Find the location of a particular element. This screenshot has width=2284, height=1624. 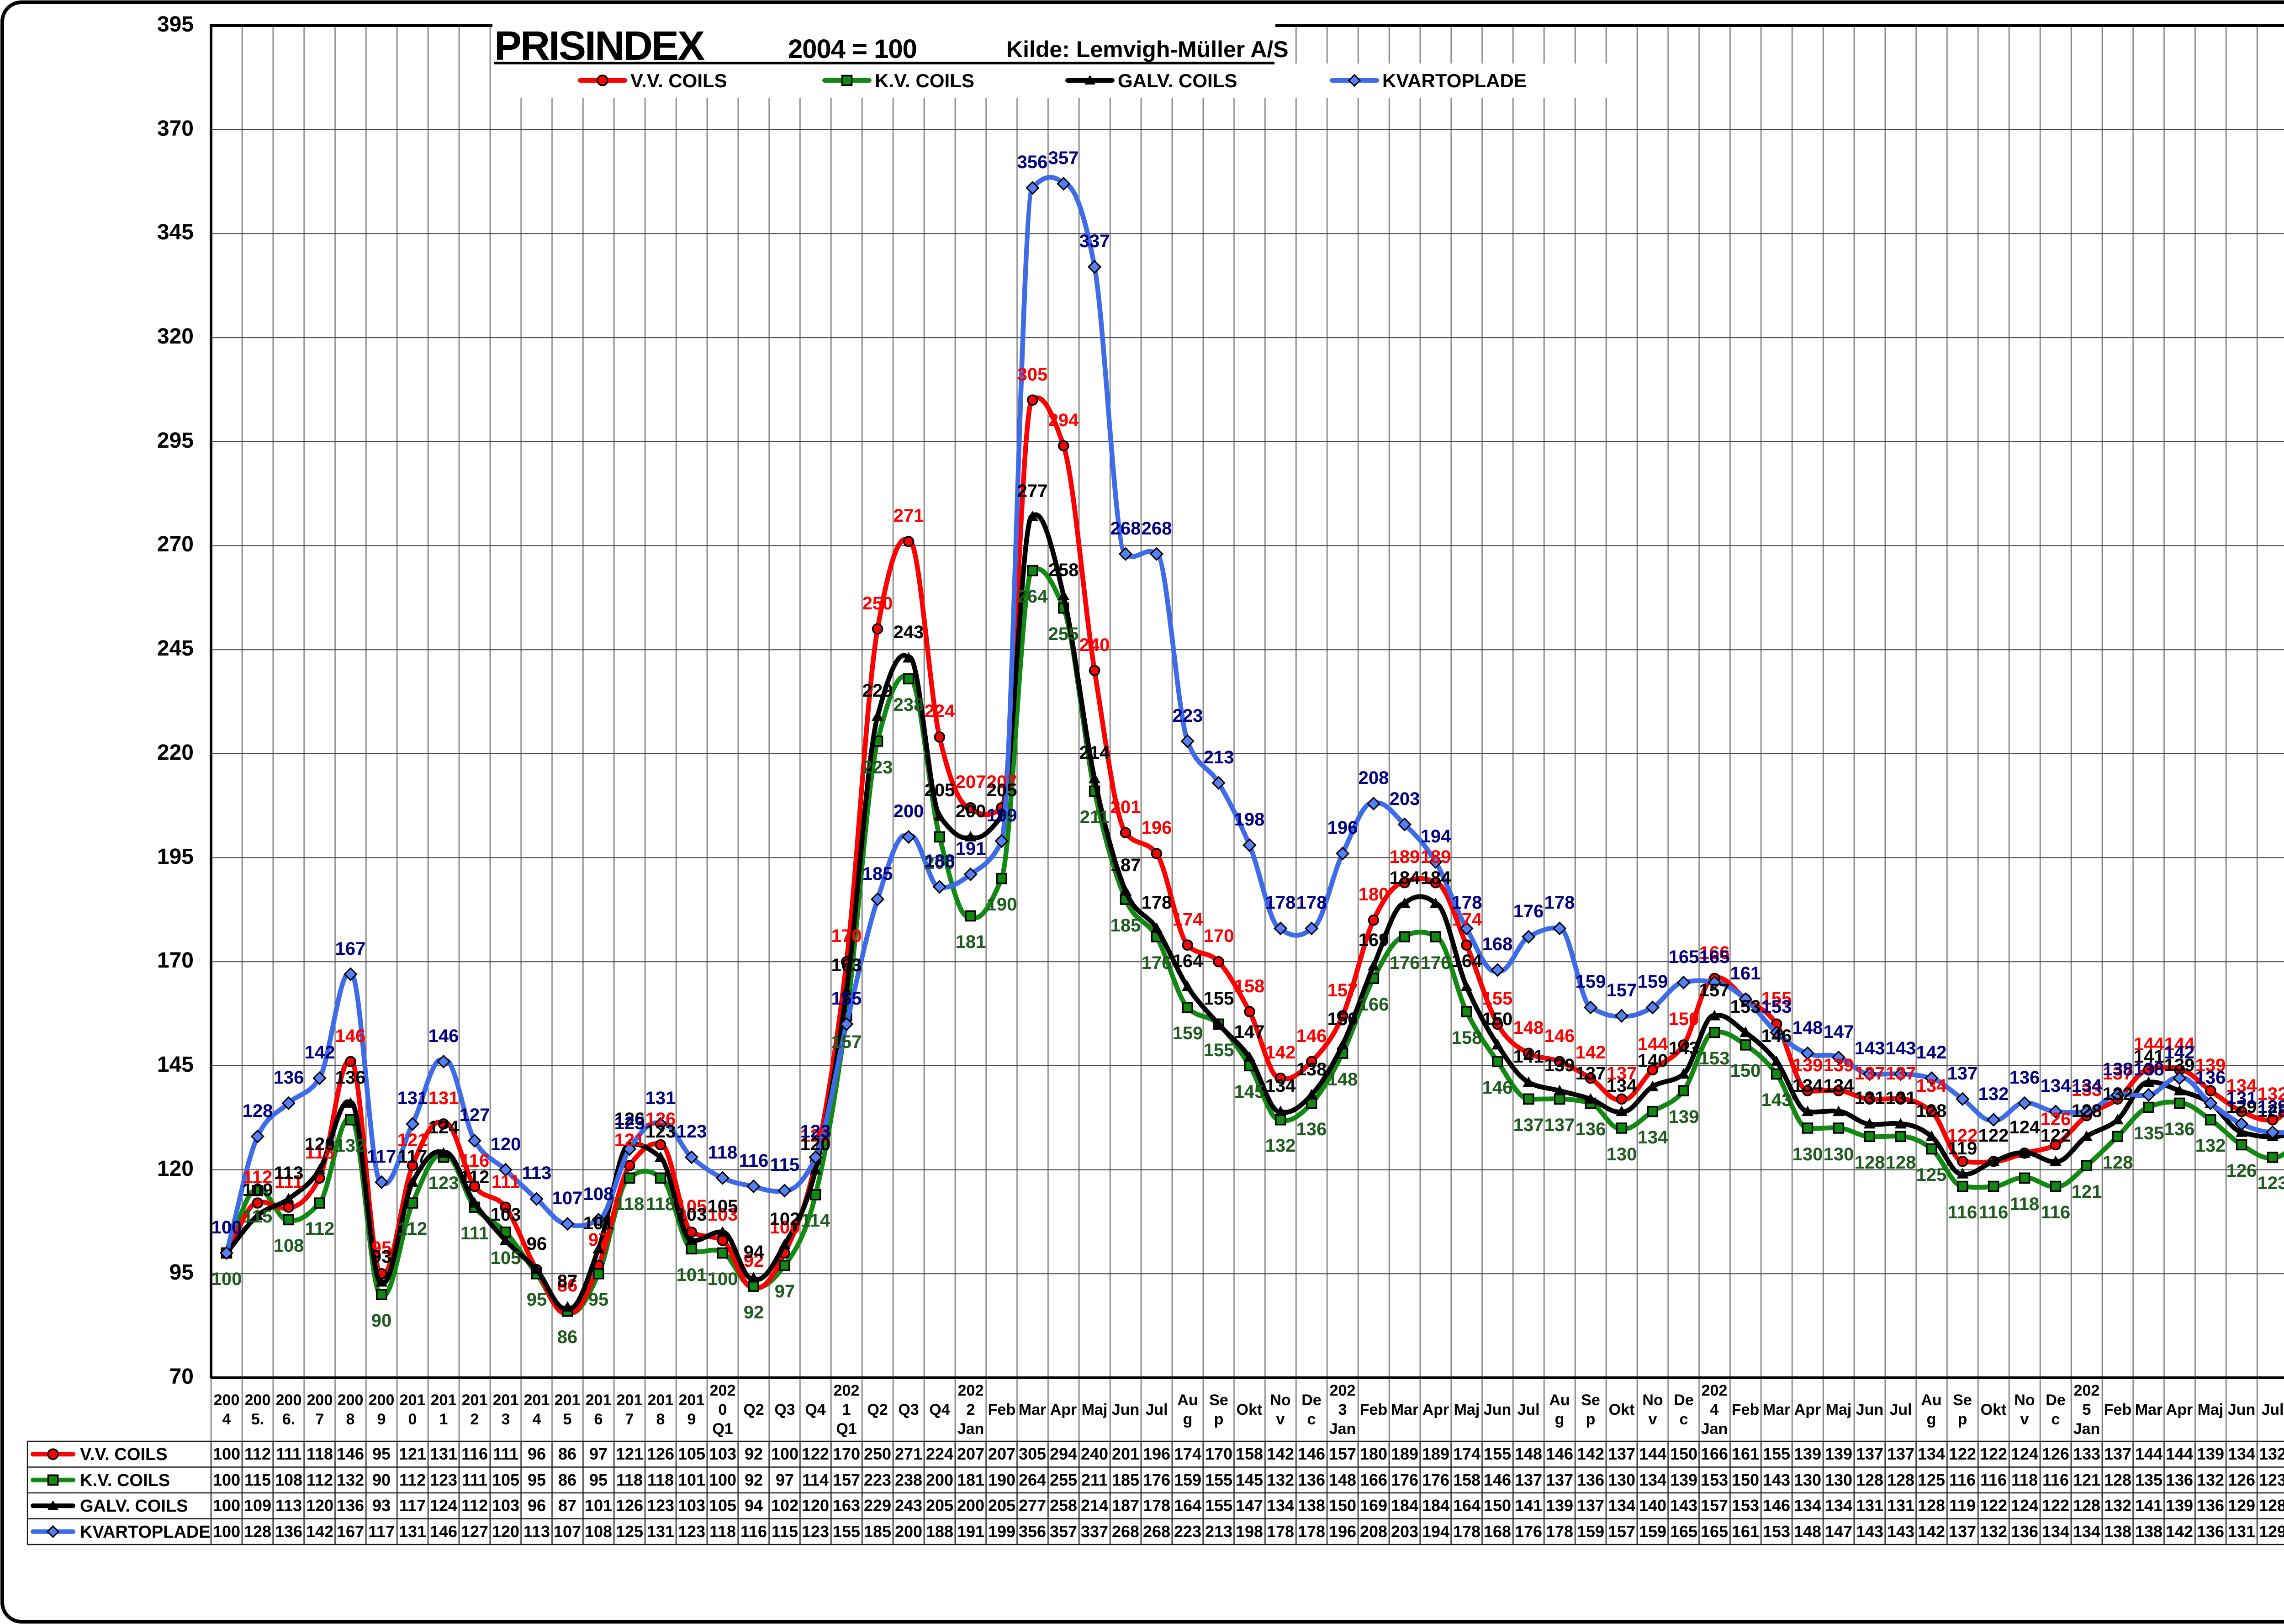

svg-text: 115 is located at coordinates (785, 1531).